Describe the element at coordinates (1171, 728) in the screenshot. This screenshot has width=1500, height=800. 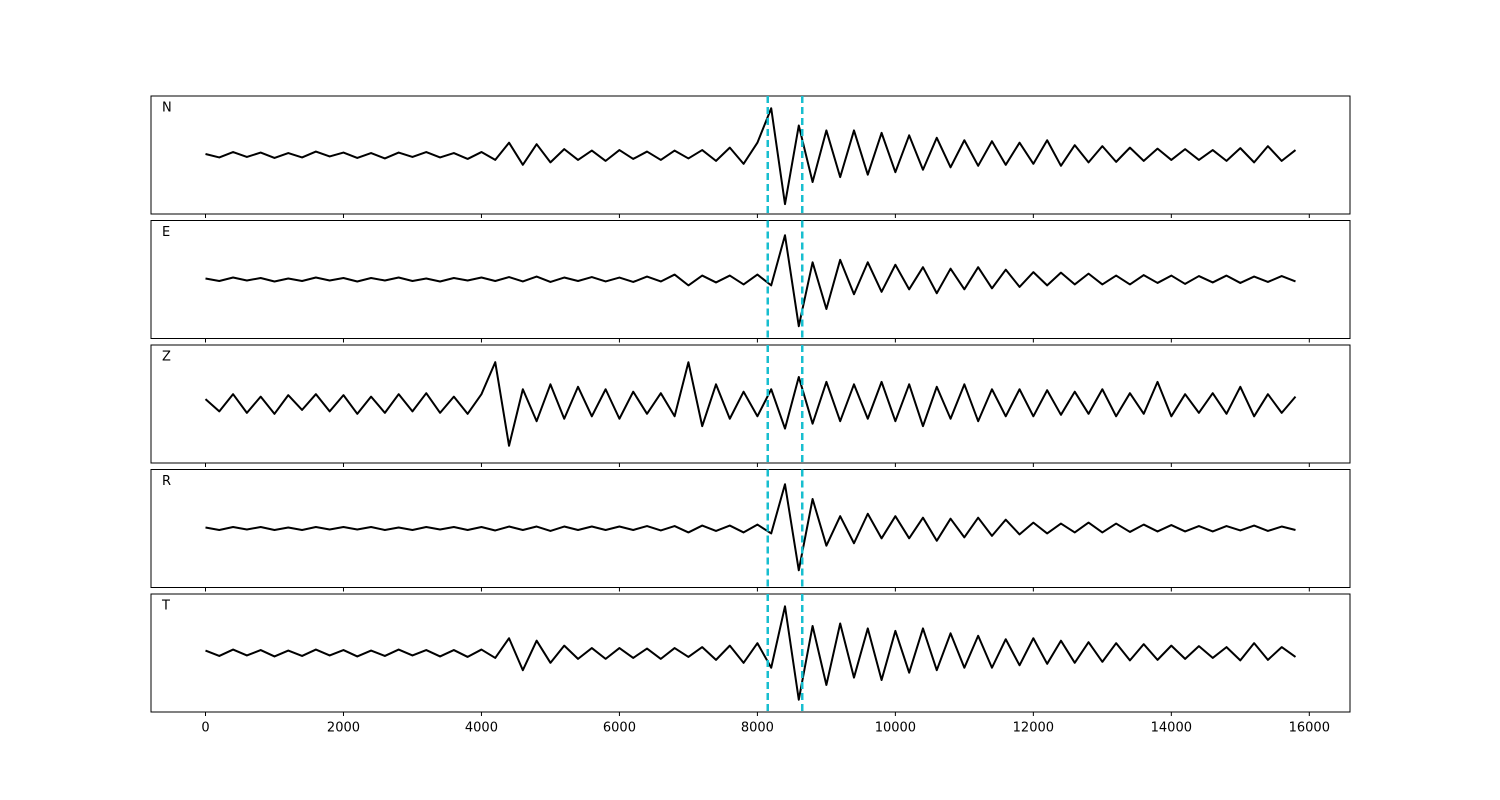
I see `x-tick-label: 14000` at that location.